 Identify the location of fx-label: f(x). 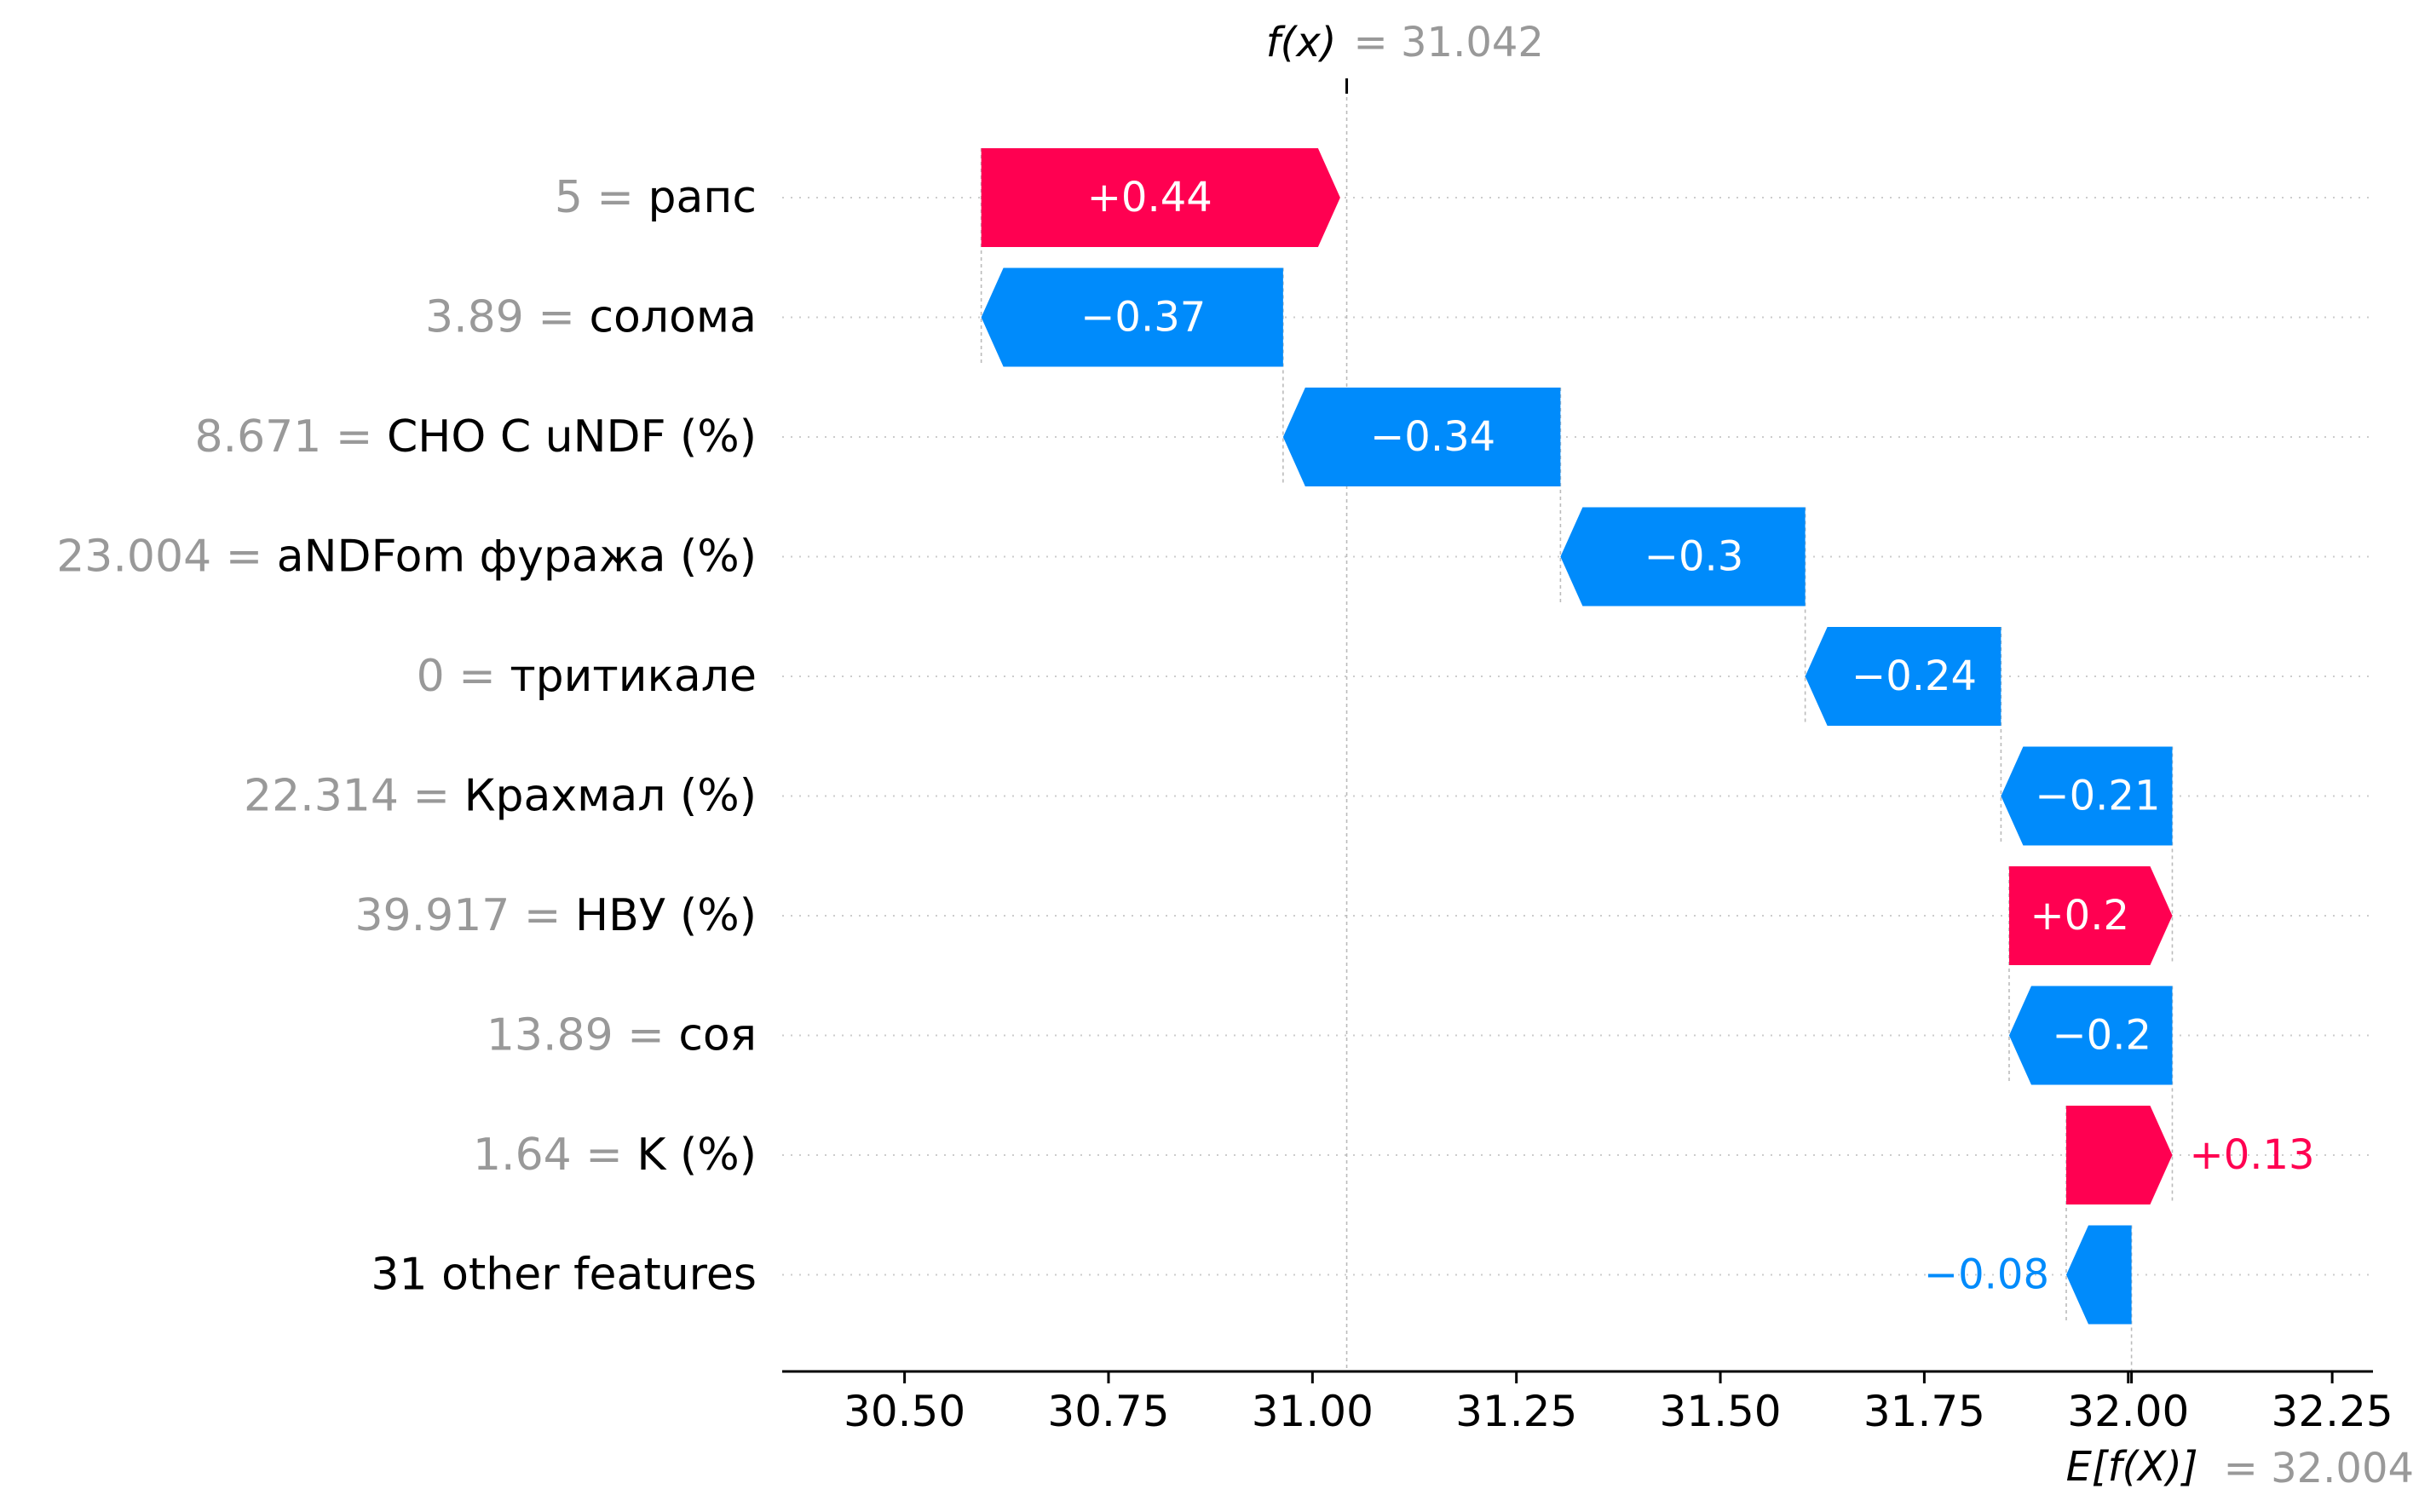
(1302, 42).